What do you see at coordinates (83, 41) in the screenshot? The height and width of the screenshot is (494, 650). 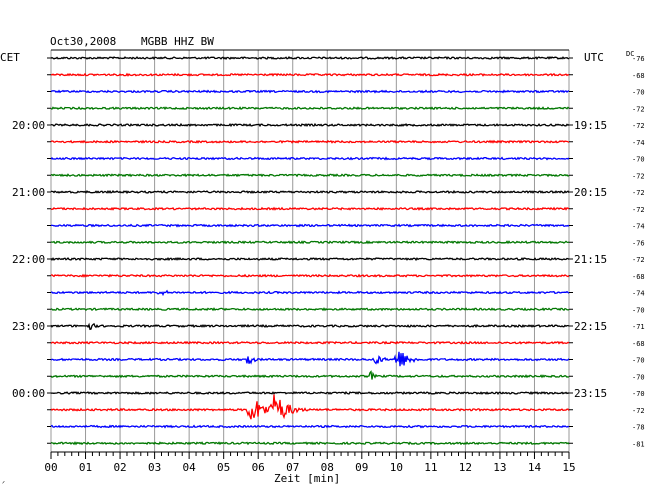 I see `header-date: Oct30,2008` at bounding box center [83, 41].